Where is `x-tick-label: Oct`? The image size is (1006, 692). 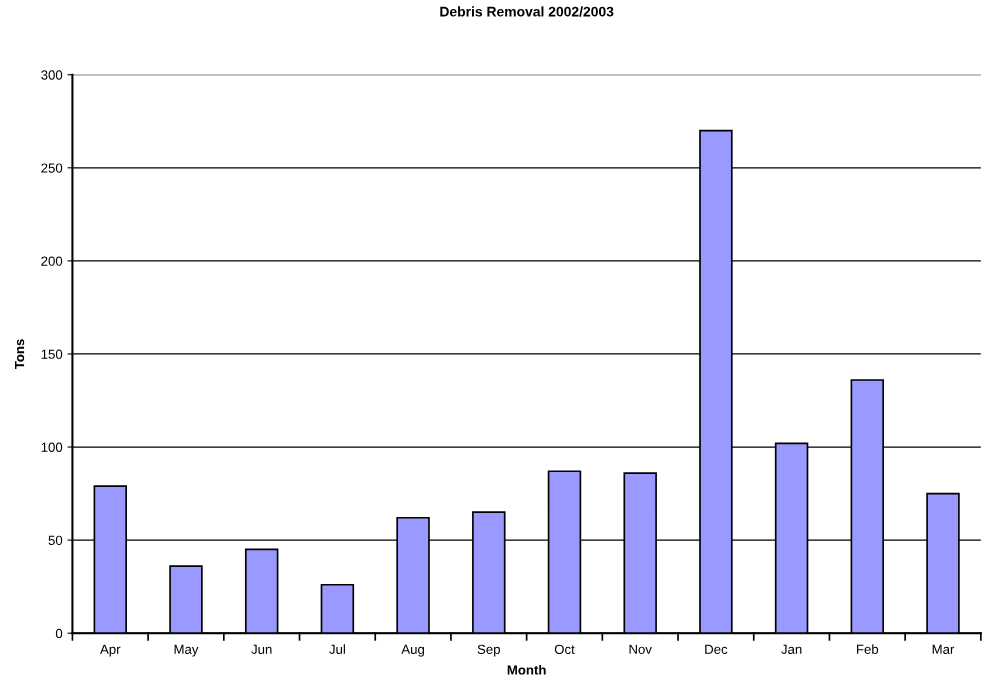 x-tick-label: Oct is located at coordinates (564, 649).